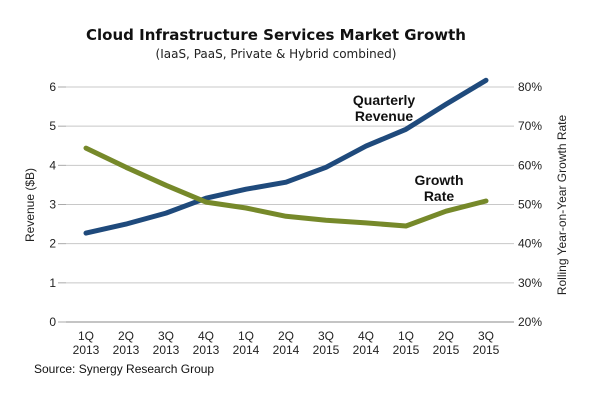 Image resolution: width=613 pixels, height=412 pixels. I want to click on right-tick-label: 30%, so click(530, 283).